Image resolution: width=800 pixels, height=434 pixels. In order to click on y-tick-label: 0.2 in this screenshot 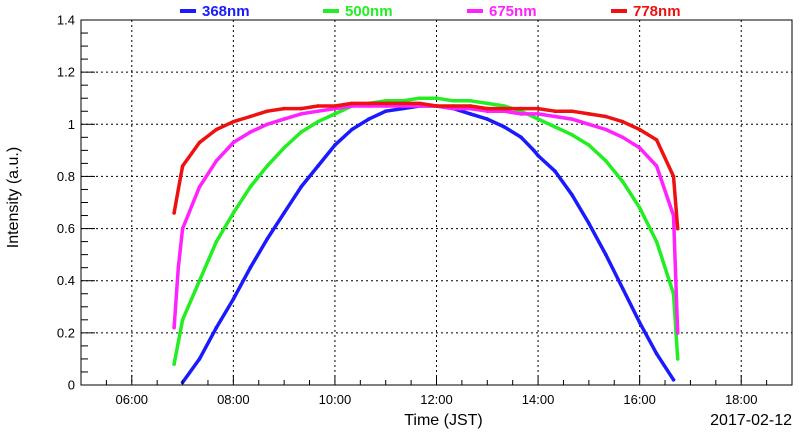, I will do `click(66, 332)`.